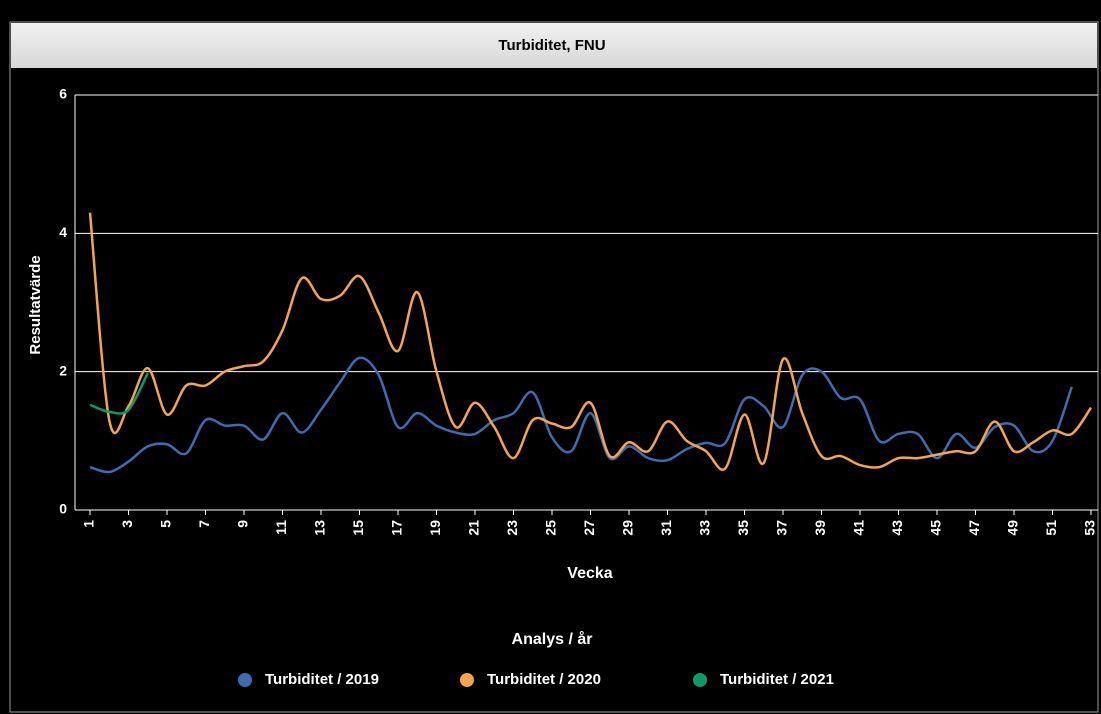 This screenshot has width=1101, height=714. What do you see at coordinates (859, 528) in the screenshot?
I see `x-tick-label: 41` at bounding box center [859, 528].